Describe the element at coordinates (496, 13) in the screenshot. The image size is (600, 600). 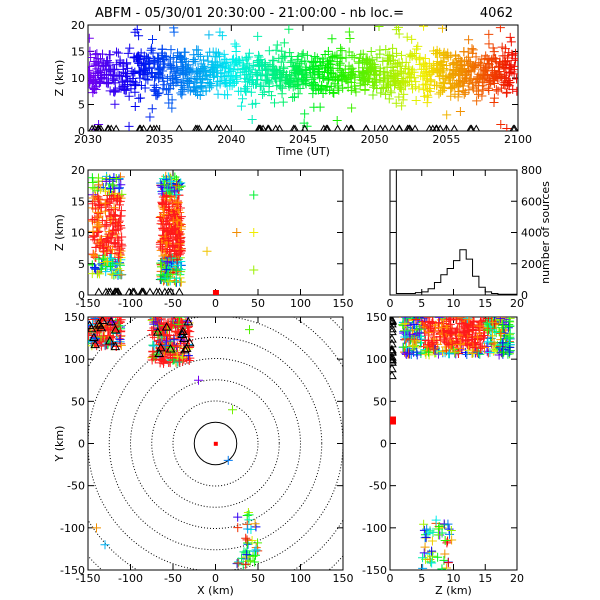
I see `source-count: 4062` at that location.